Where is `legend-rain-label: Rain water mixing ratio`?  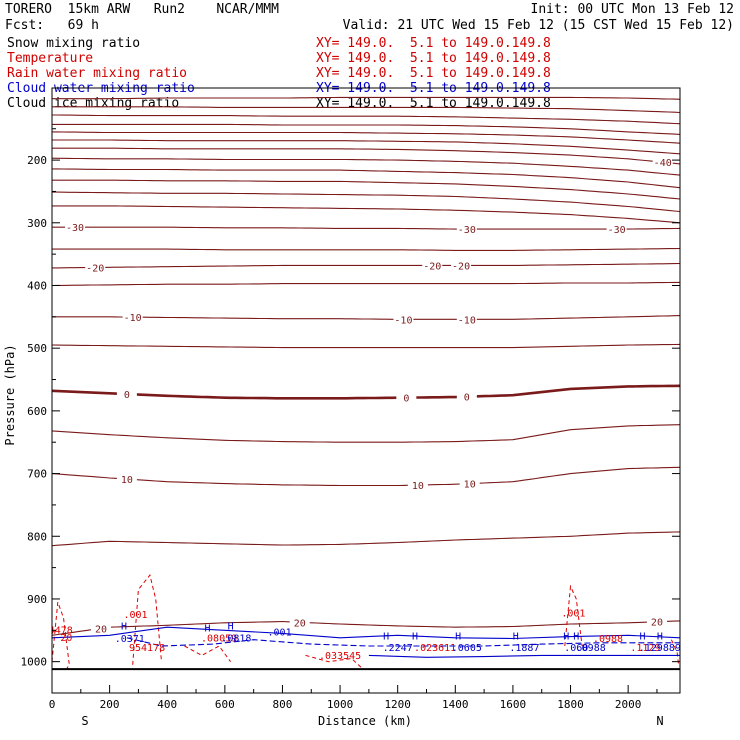 legend-rain-label: Rain water mixing ratio is located at coordinates (97, 73).